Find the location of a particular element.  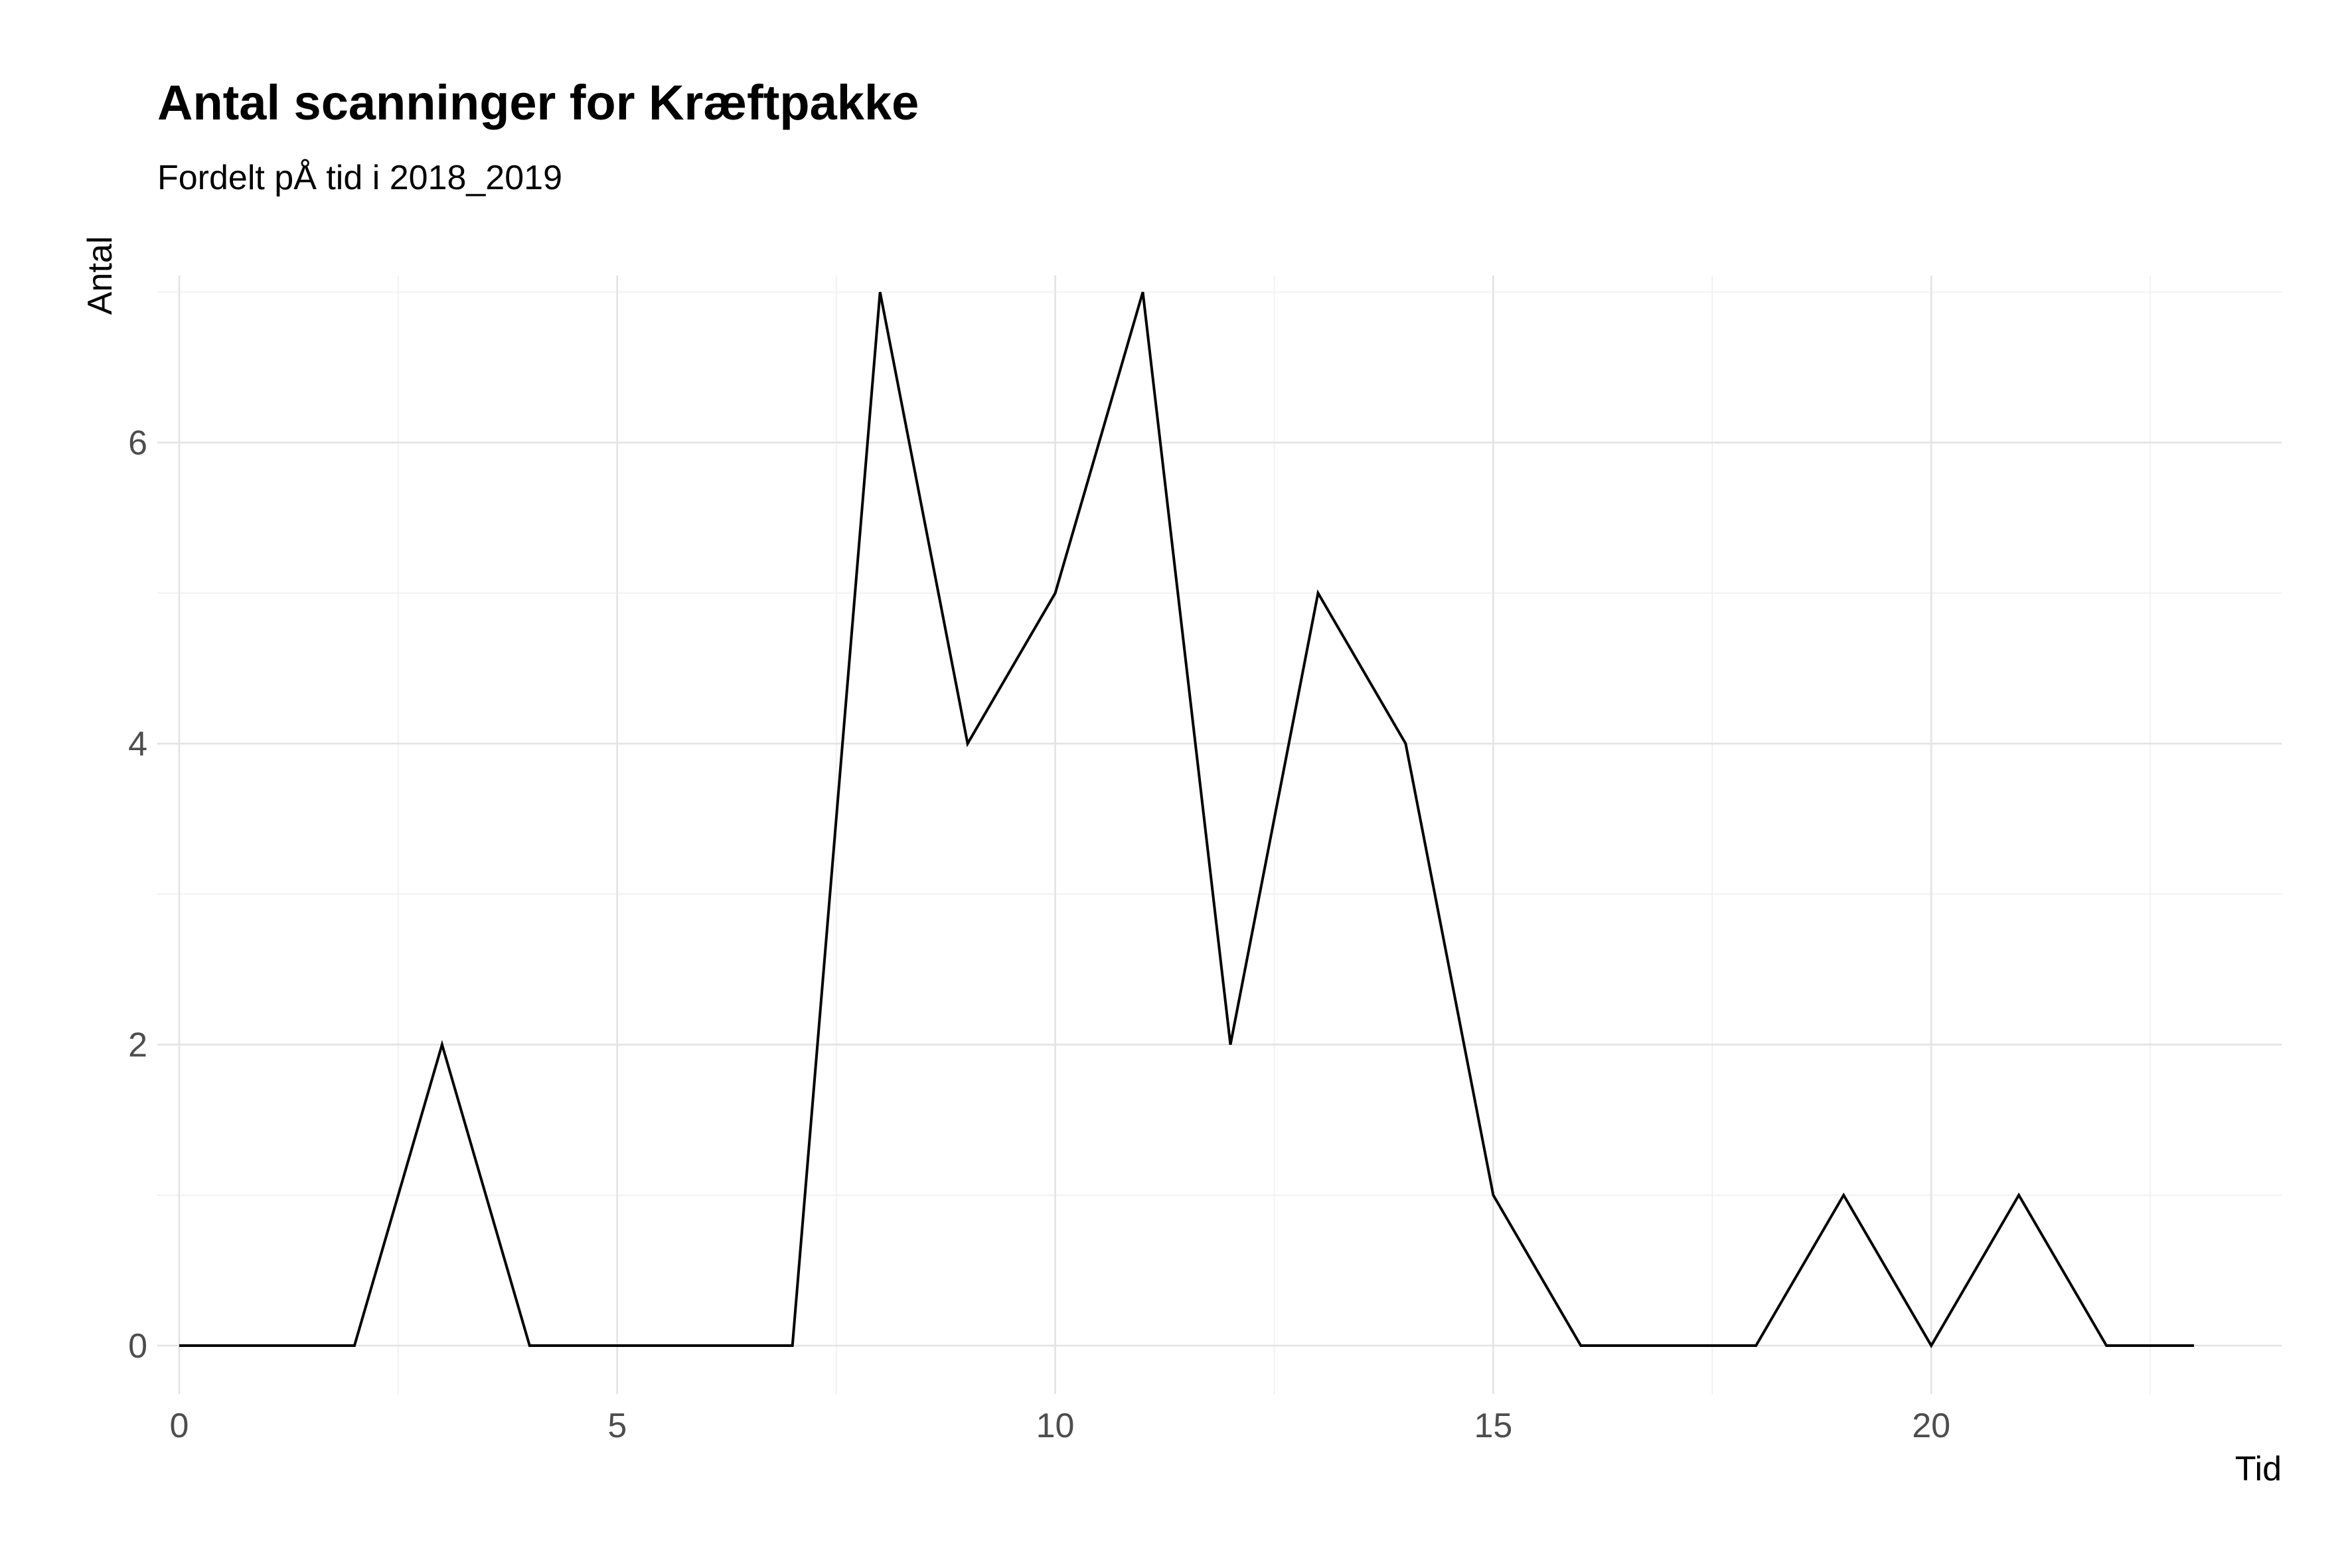

x-tick-label: 0 is located at coordinates (180, 1426).